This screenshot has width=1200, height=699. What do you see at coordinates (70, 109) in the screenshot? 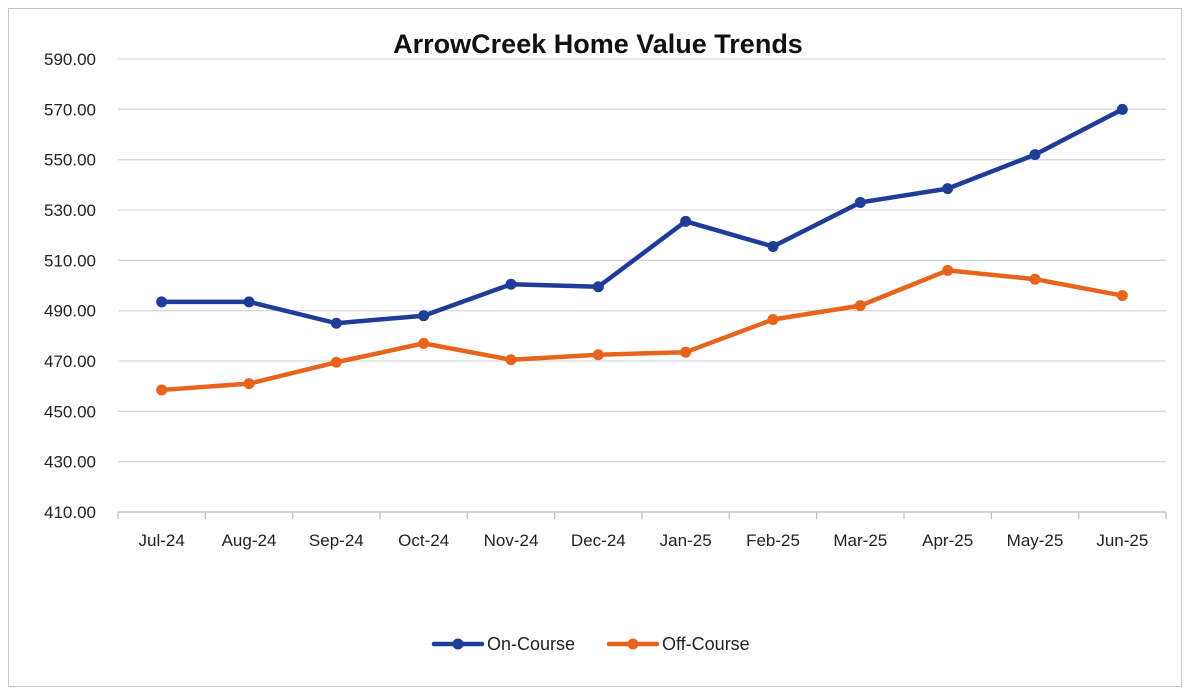
I see `y-tick-label: 570.00` at bounding box center [70, 109].